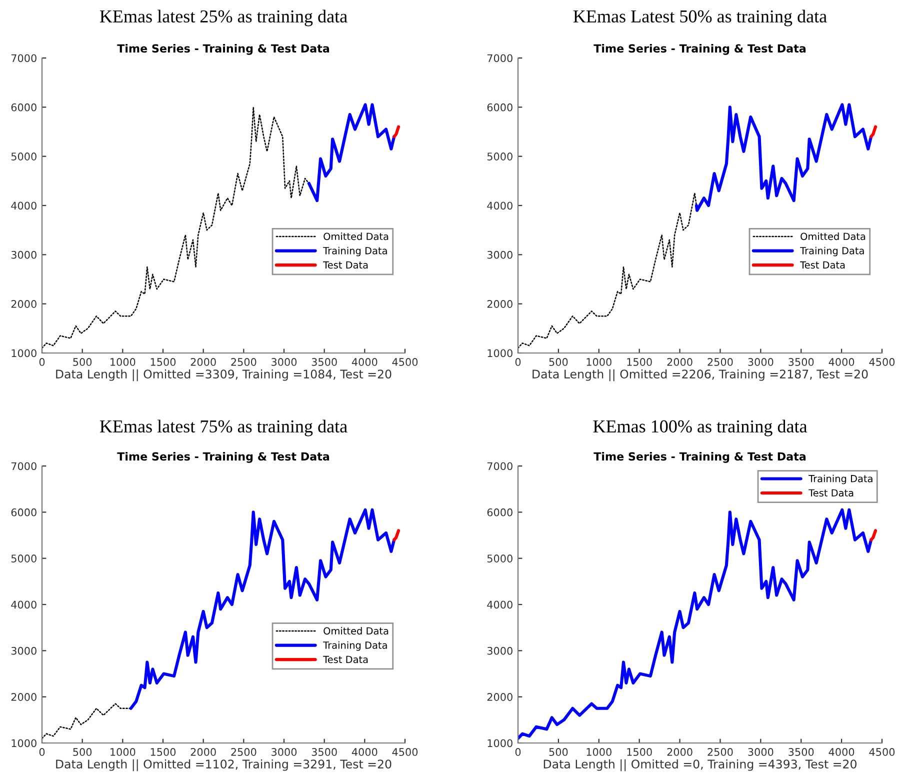 This screenshot has height=780, width=909. What do you see at coordinates (700, 428) in the screenshot?
I see `chart-title: KEmas 100% as training data` at bounding box center [700, 428].